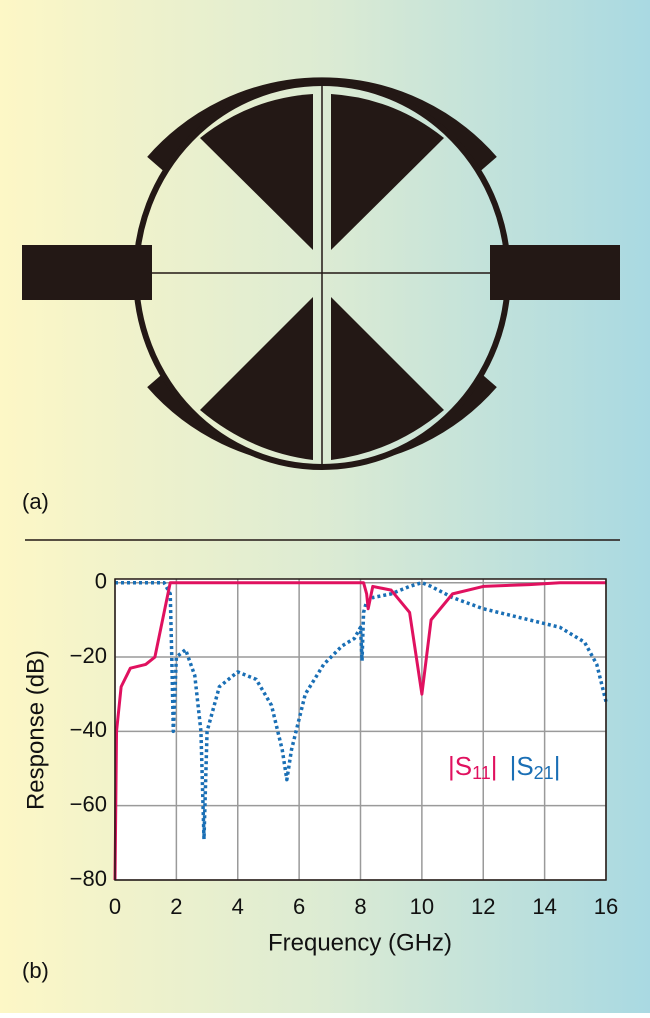  I want to click on y-axis-title: Response (dB), so click(35, 730).